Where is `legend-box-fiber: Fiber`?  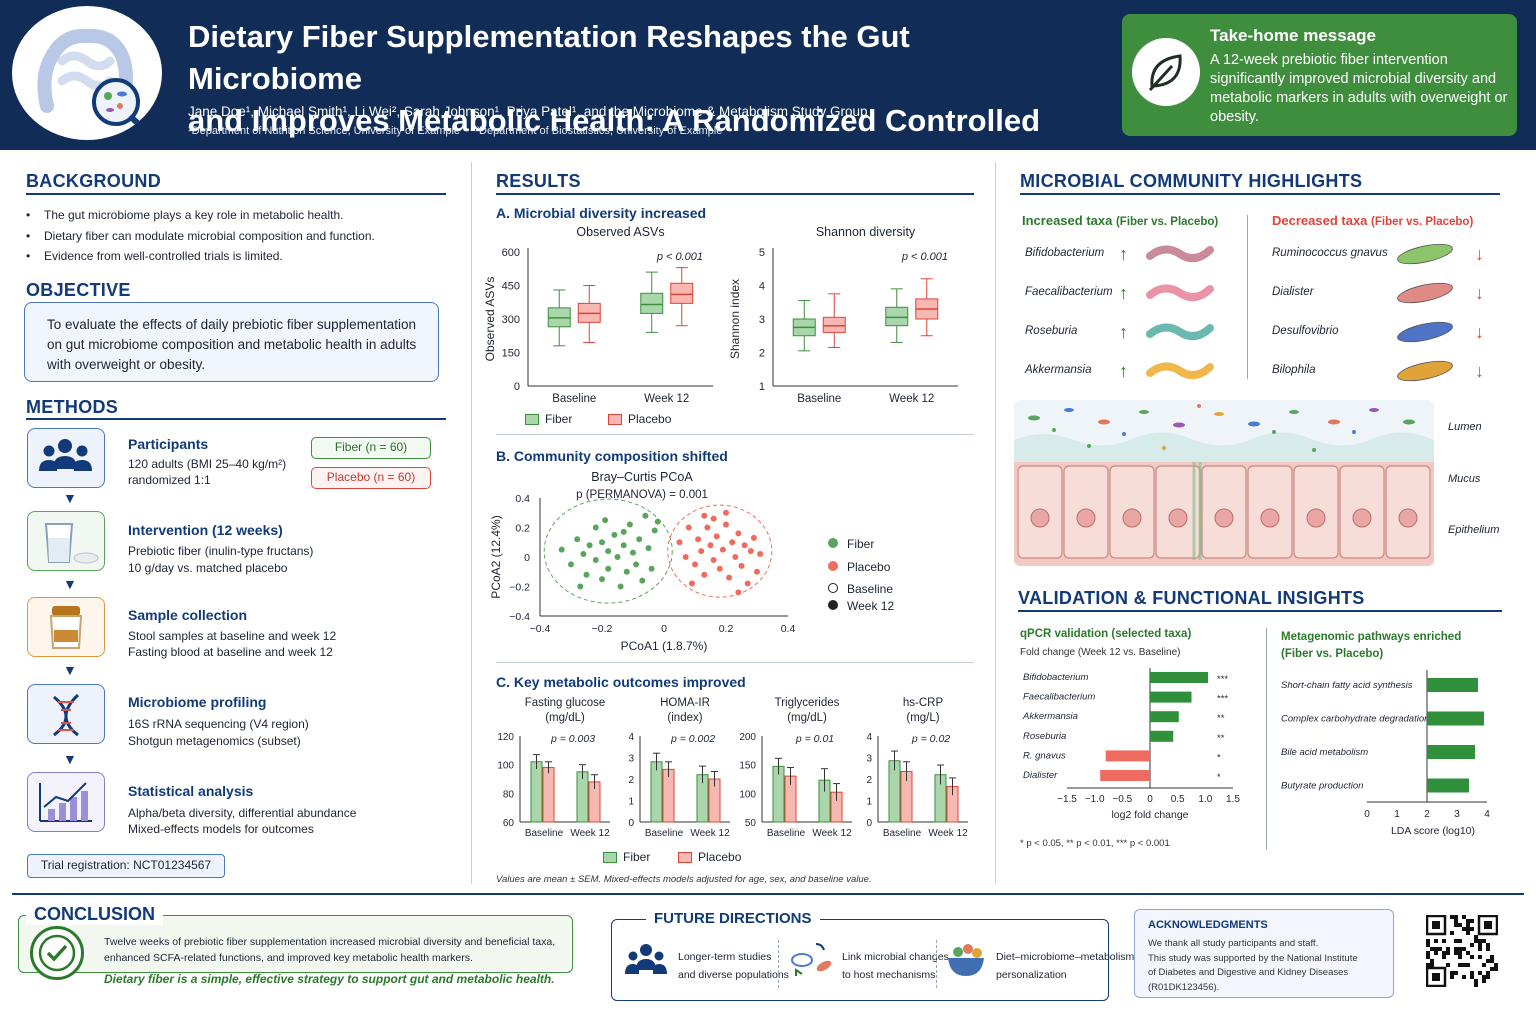 legend-box-fiber: Fiber is located at coordinates (548, 419).